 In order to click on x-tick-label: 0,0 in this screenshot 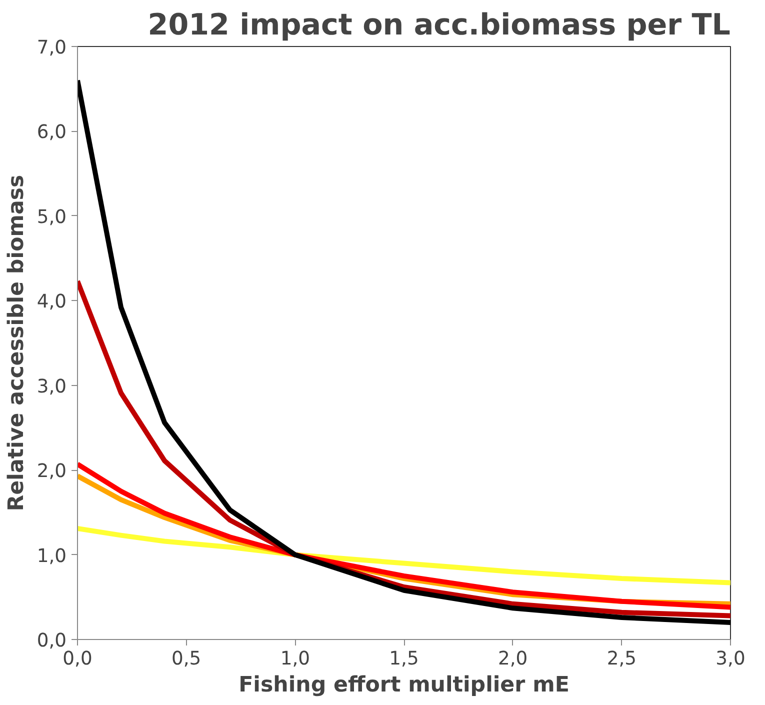, I will do `click(77, 659)`.